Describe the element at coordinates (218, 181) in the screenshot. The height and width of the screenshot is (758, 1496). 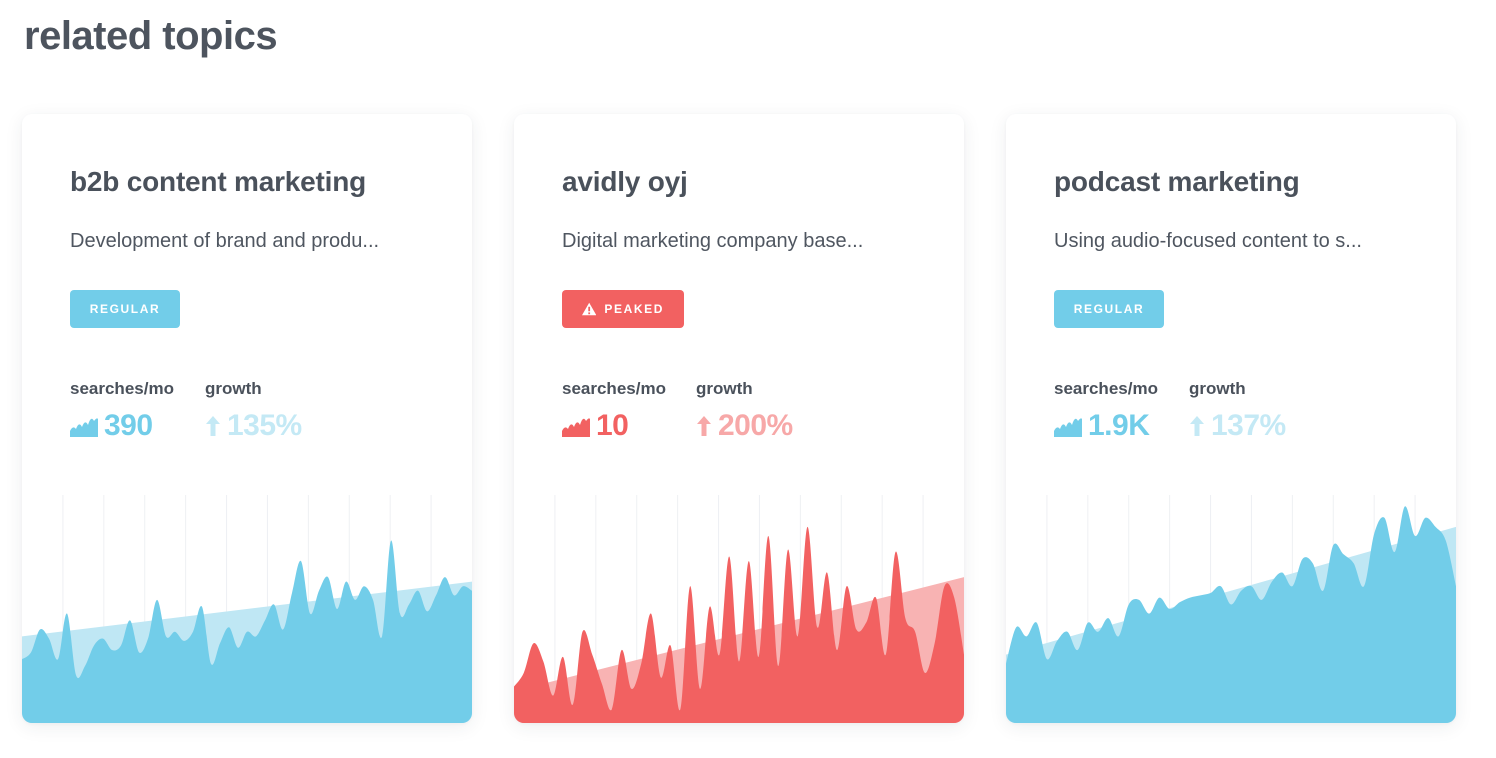
I see `topic-title: b2b content marketing` at that location.